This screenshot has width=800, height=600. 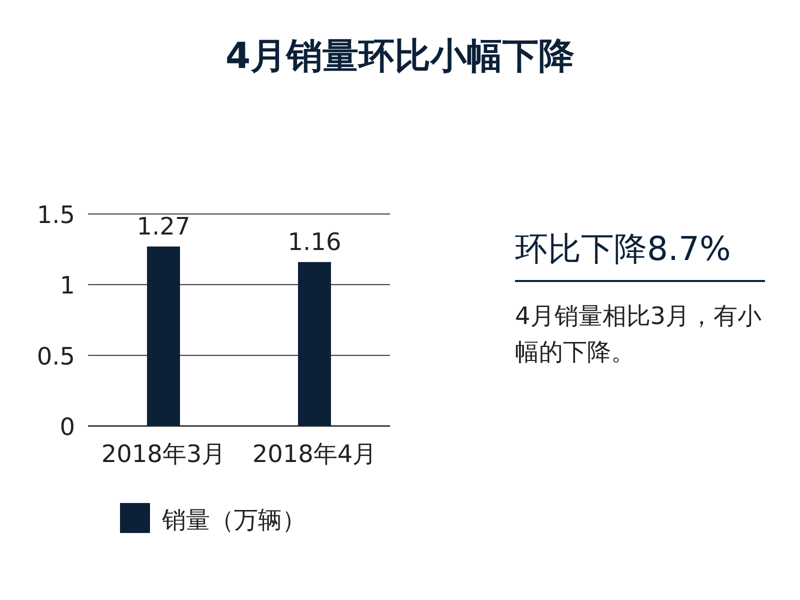 What do you see at coordinates (315, 242) in the screenshot?
I see `data-label: 1.16` at bounding box center [315, 242].